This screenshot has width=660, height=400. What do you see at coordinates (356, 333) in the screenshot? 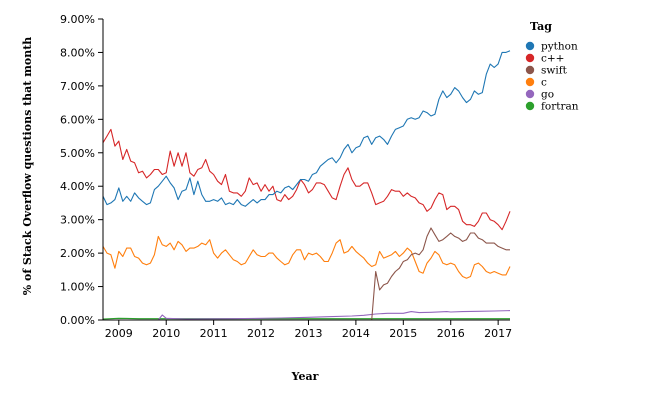
I see `x-tick-label: 2014` at bounding box center [356, 333].